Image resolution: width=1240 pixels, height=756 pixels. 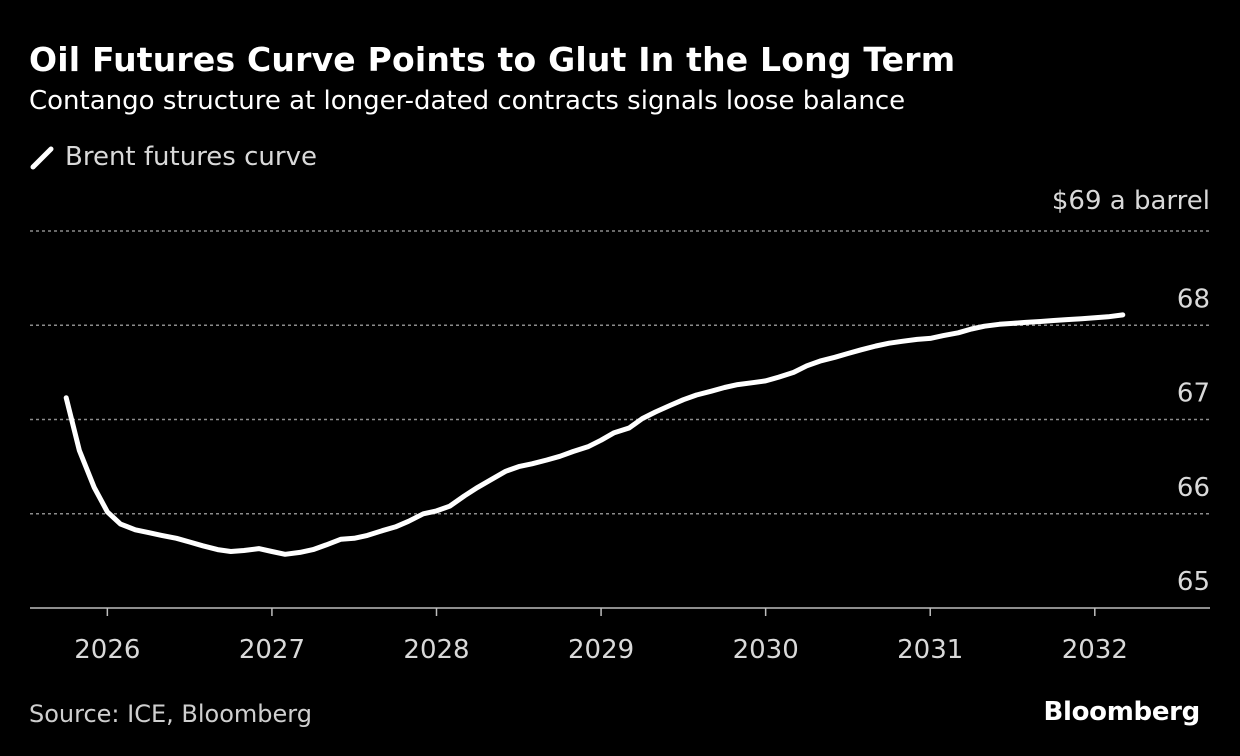 What do you see at coordinates (42, 158) in the screenshot?
I see `legend-line-icon` at bounding box center [42, 158].